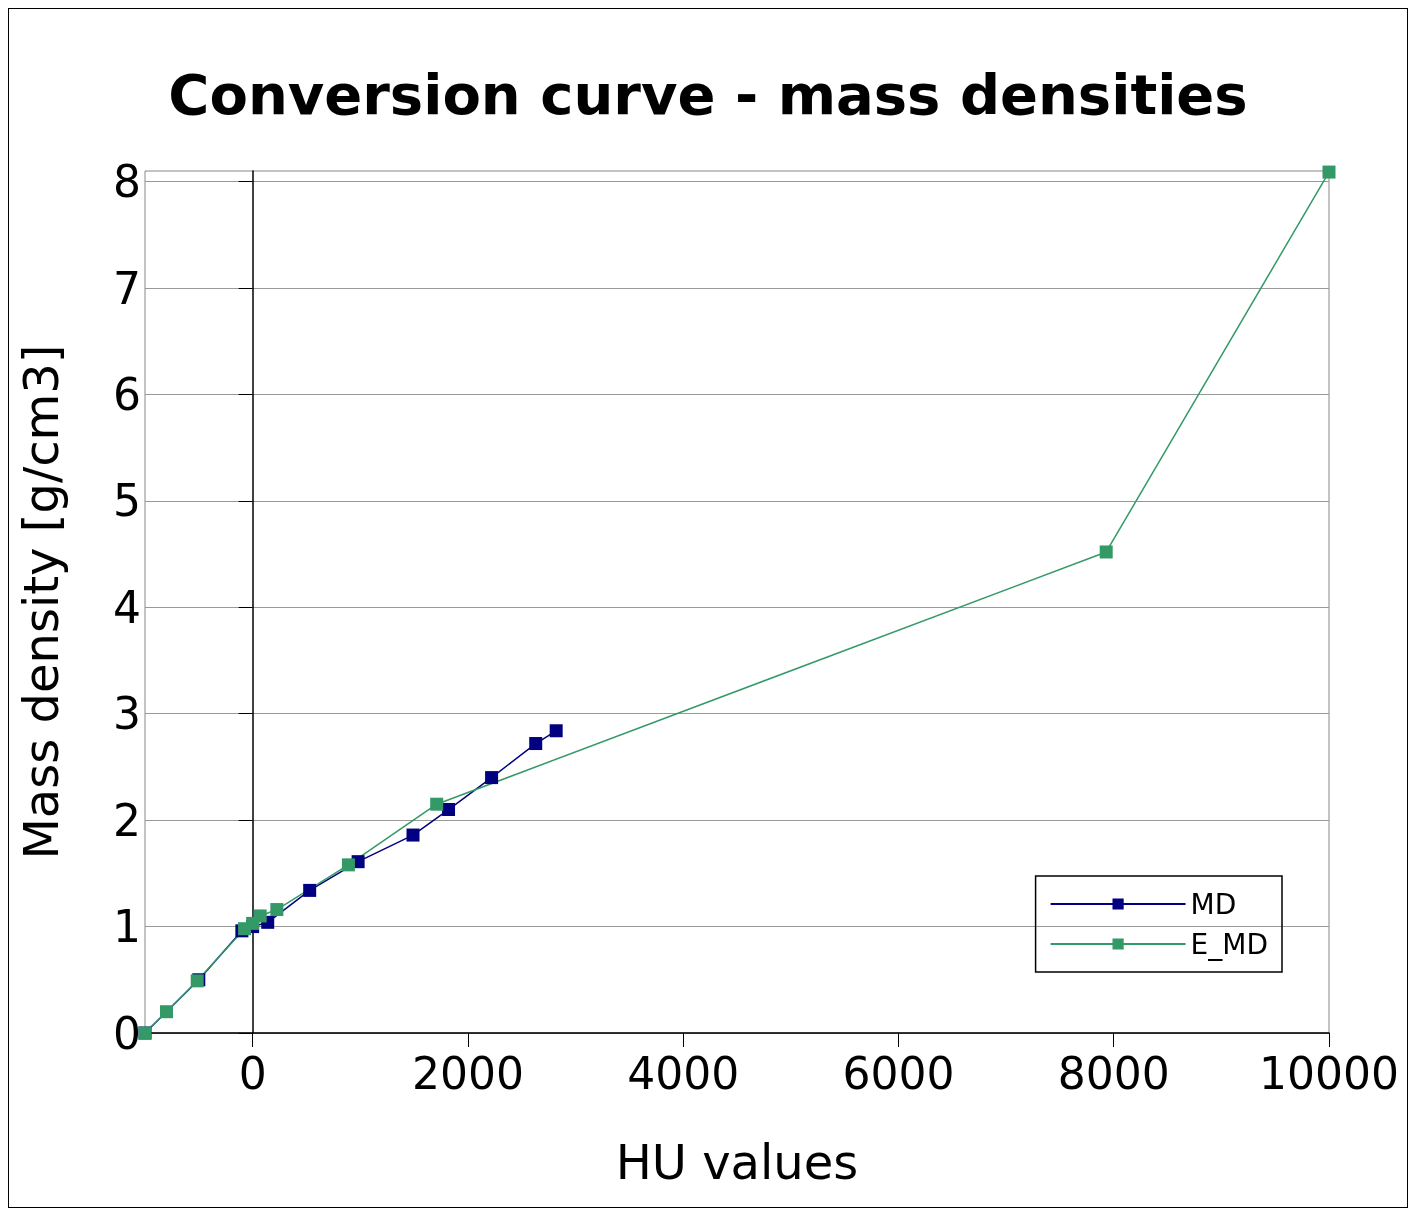 The image size is (1420, 1221). What do you see at coordinates (1113, 1073) in the screenshot?
I see `x-tick-label: 8000` at bounding box center [1113, 1073].